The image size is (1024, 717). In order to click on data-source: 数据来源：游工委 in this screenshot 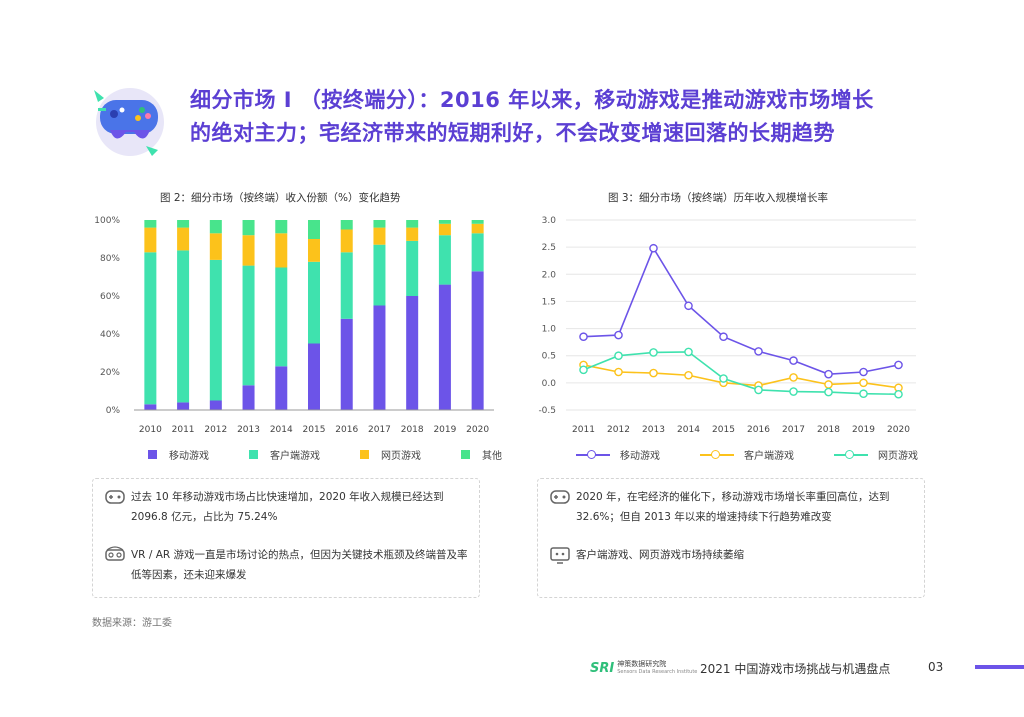, I will do `click(132, 623)`.